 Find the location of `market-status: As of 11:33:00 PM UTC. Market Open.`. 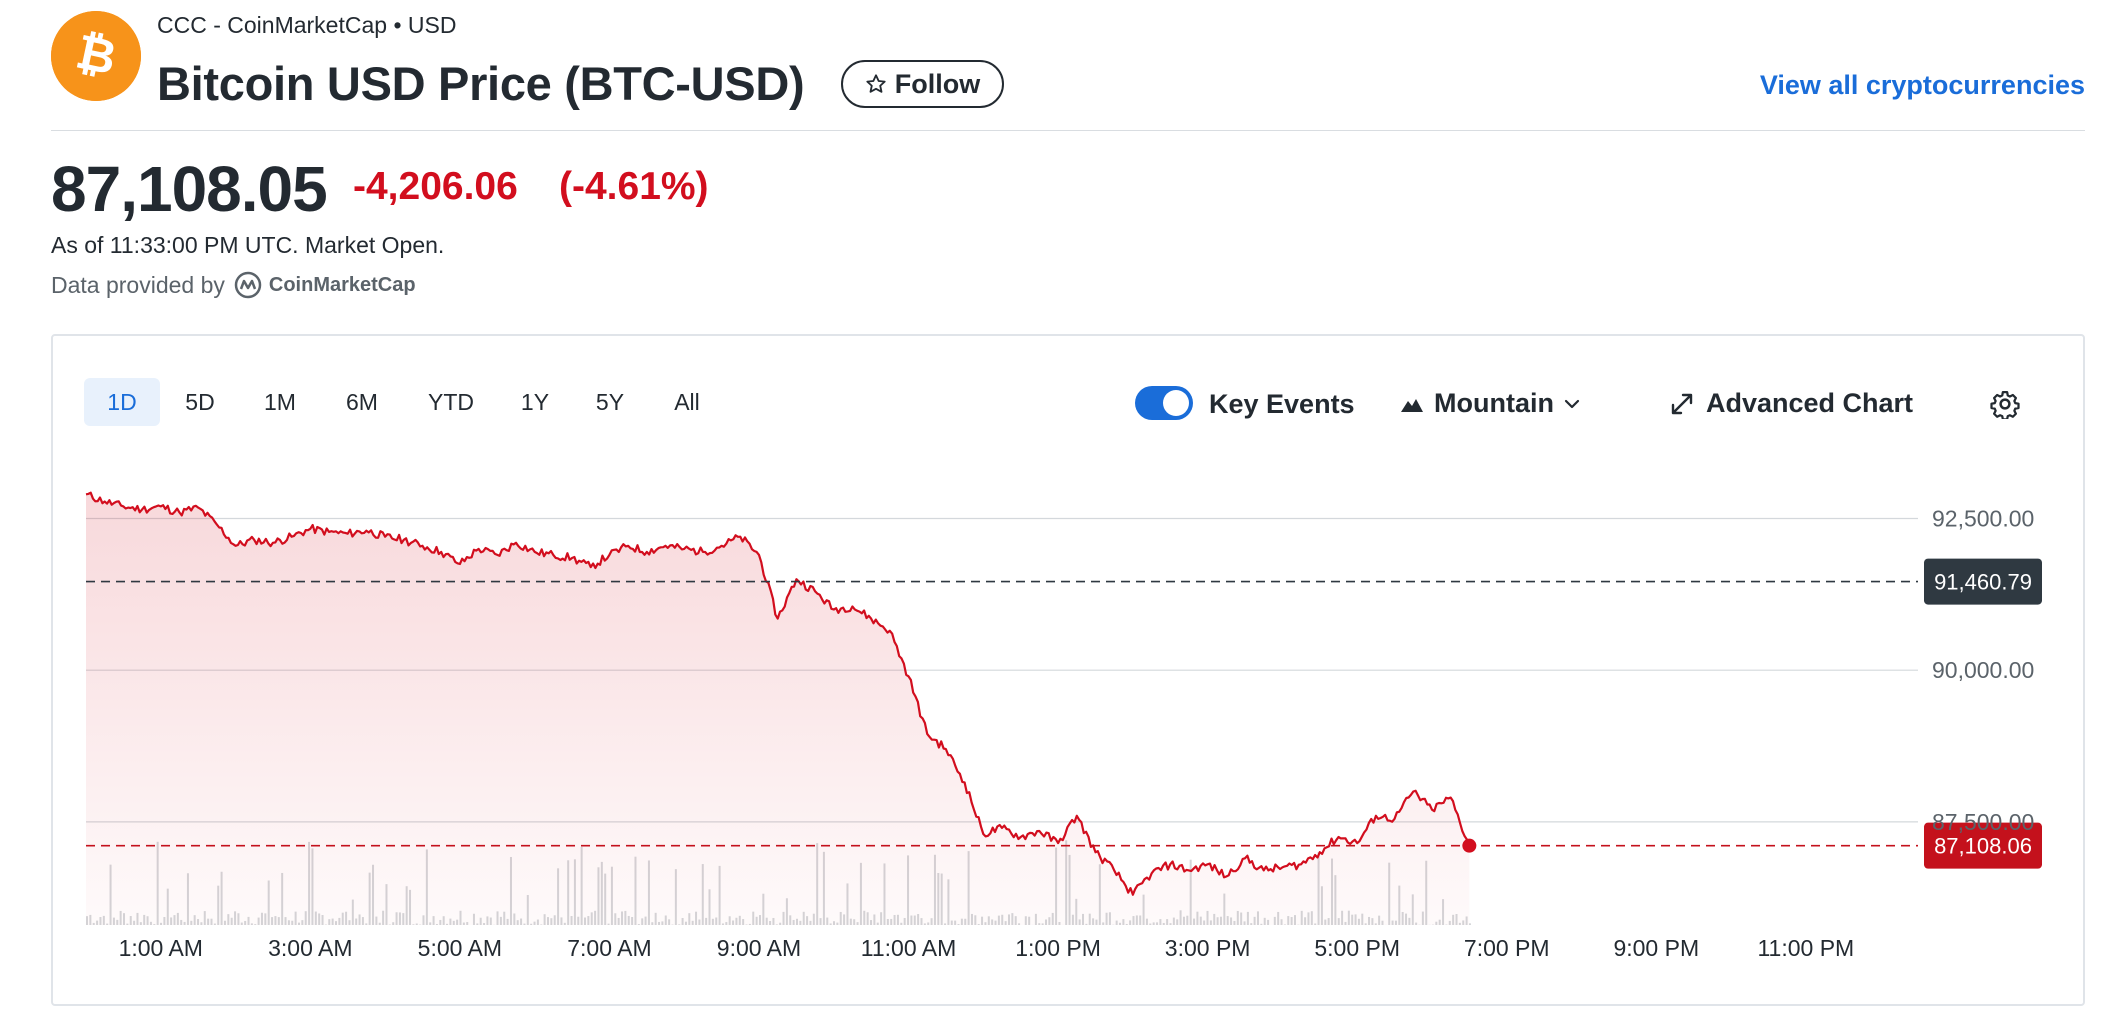

market-status: As of 11:33:00 PM UTC. Market Open. is located at coordinates (248, 245).